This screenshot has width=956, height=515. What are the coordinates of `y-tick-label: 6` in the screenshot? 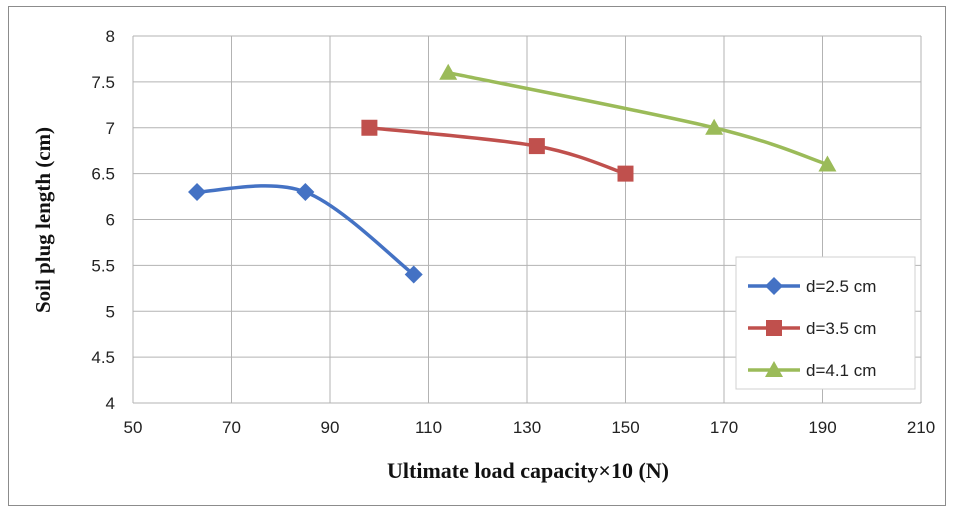 It's located at (110, 220).